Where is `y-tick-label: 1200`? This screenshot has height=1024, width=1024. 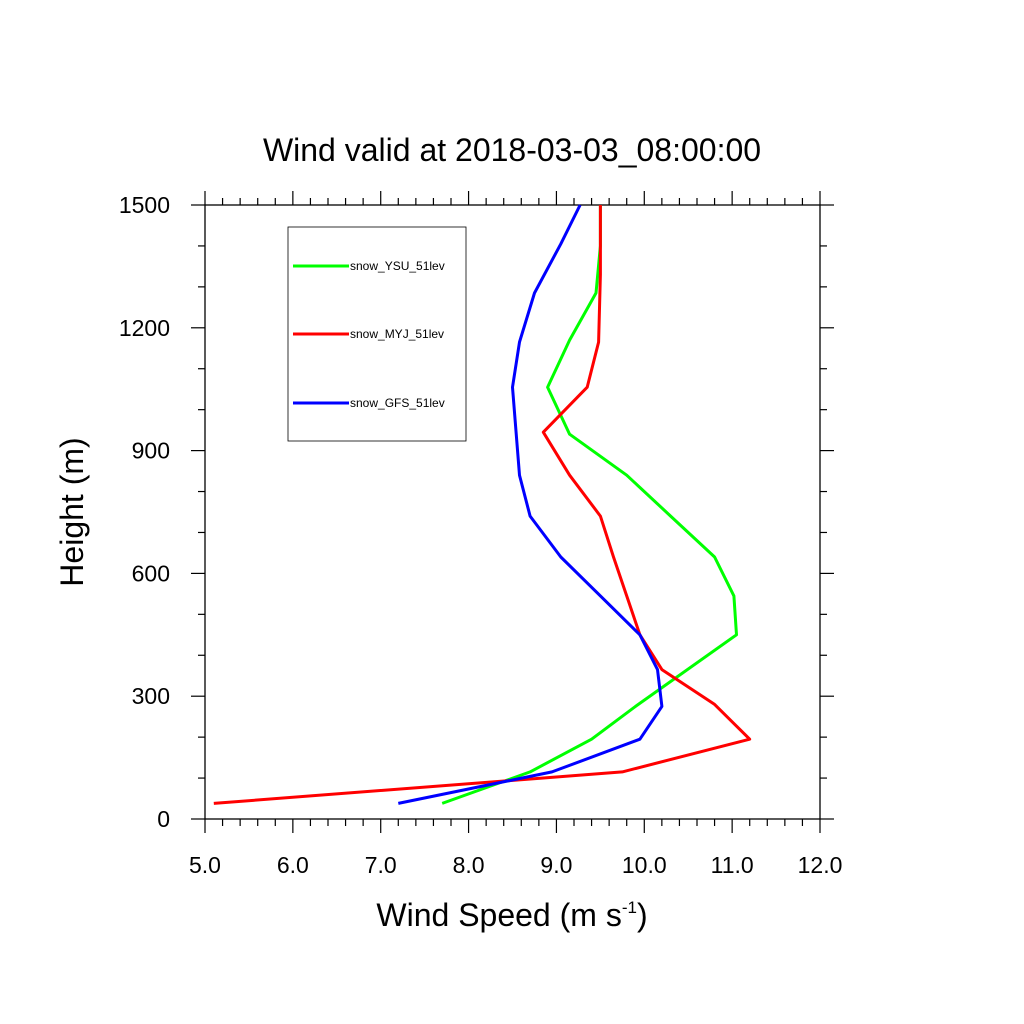
y-tick-label: 1200 is located at coordinates (144, 328).